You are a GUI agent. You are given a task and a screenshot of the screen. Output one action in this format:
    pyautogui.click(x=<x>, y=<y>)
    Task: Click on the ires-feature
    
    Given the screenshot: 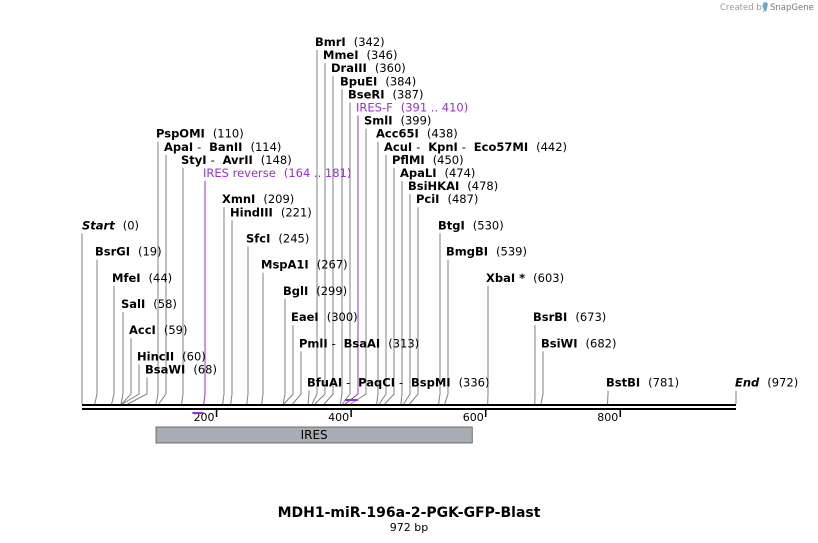 What is the action you would take?
    pyautogui.click(x=314, y=435)
    